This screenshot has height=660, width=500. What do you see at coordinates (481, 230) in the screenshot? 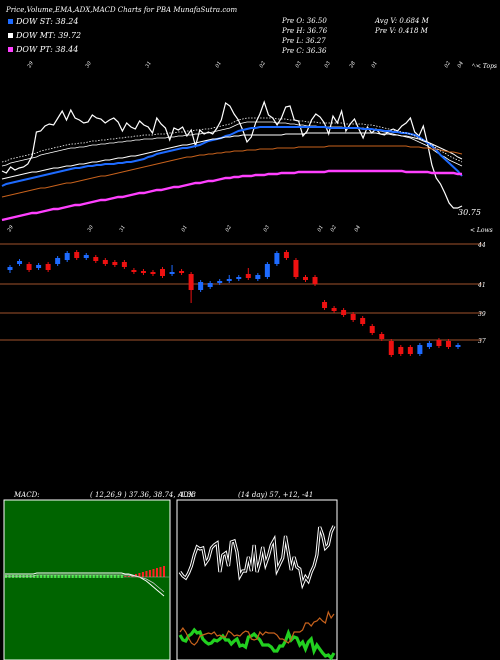
I see `lows-marker: < Lows` at bounding box center [481, 230].